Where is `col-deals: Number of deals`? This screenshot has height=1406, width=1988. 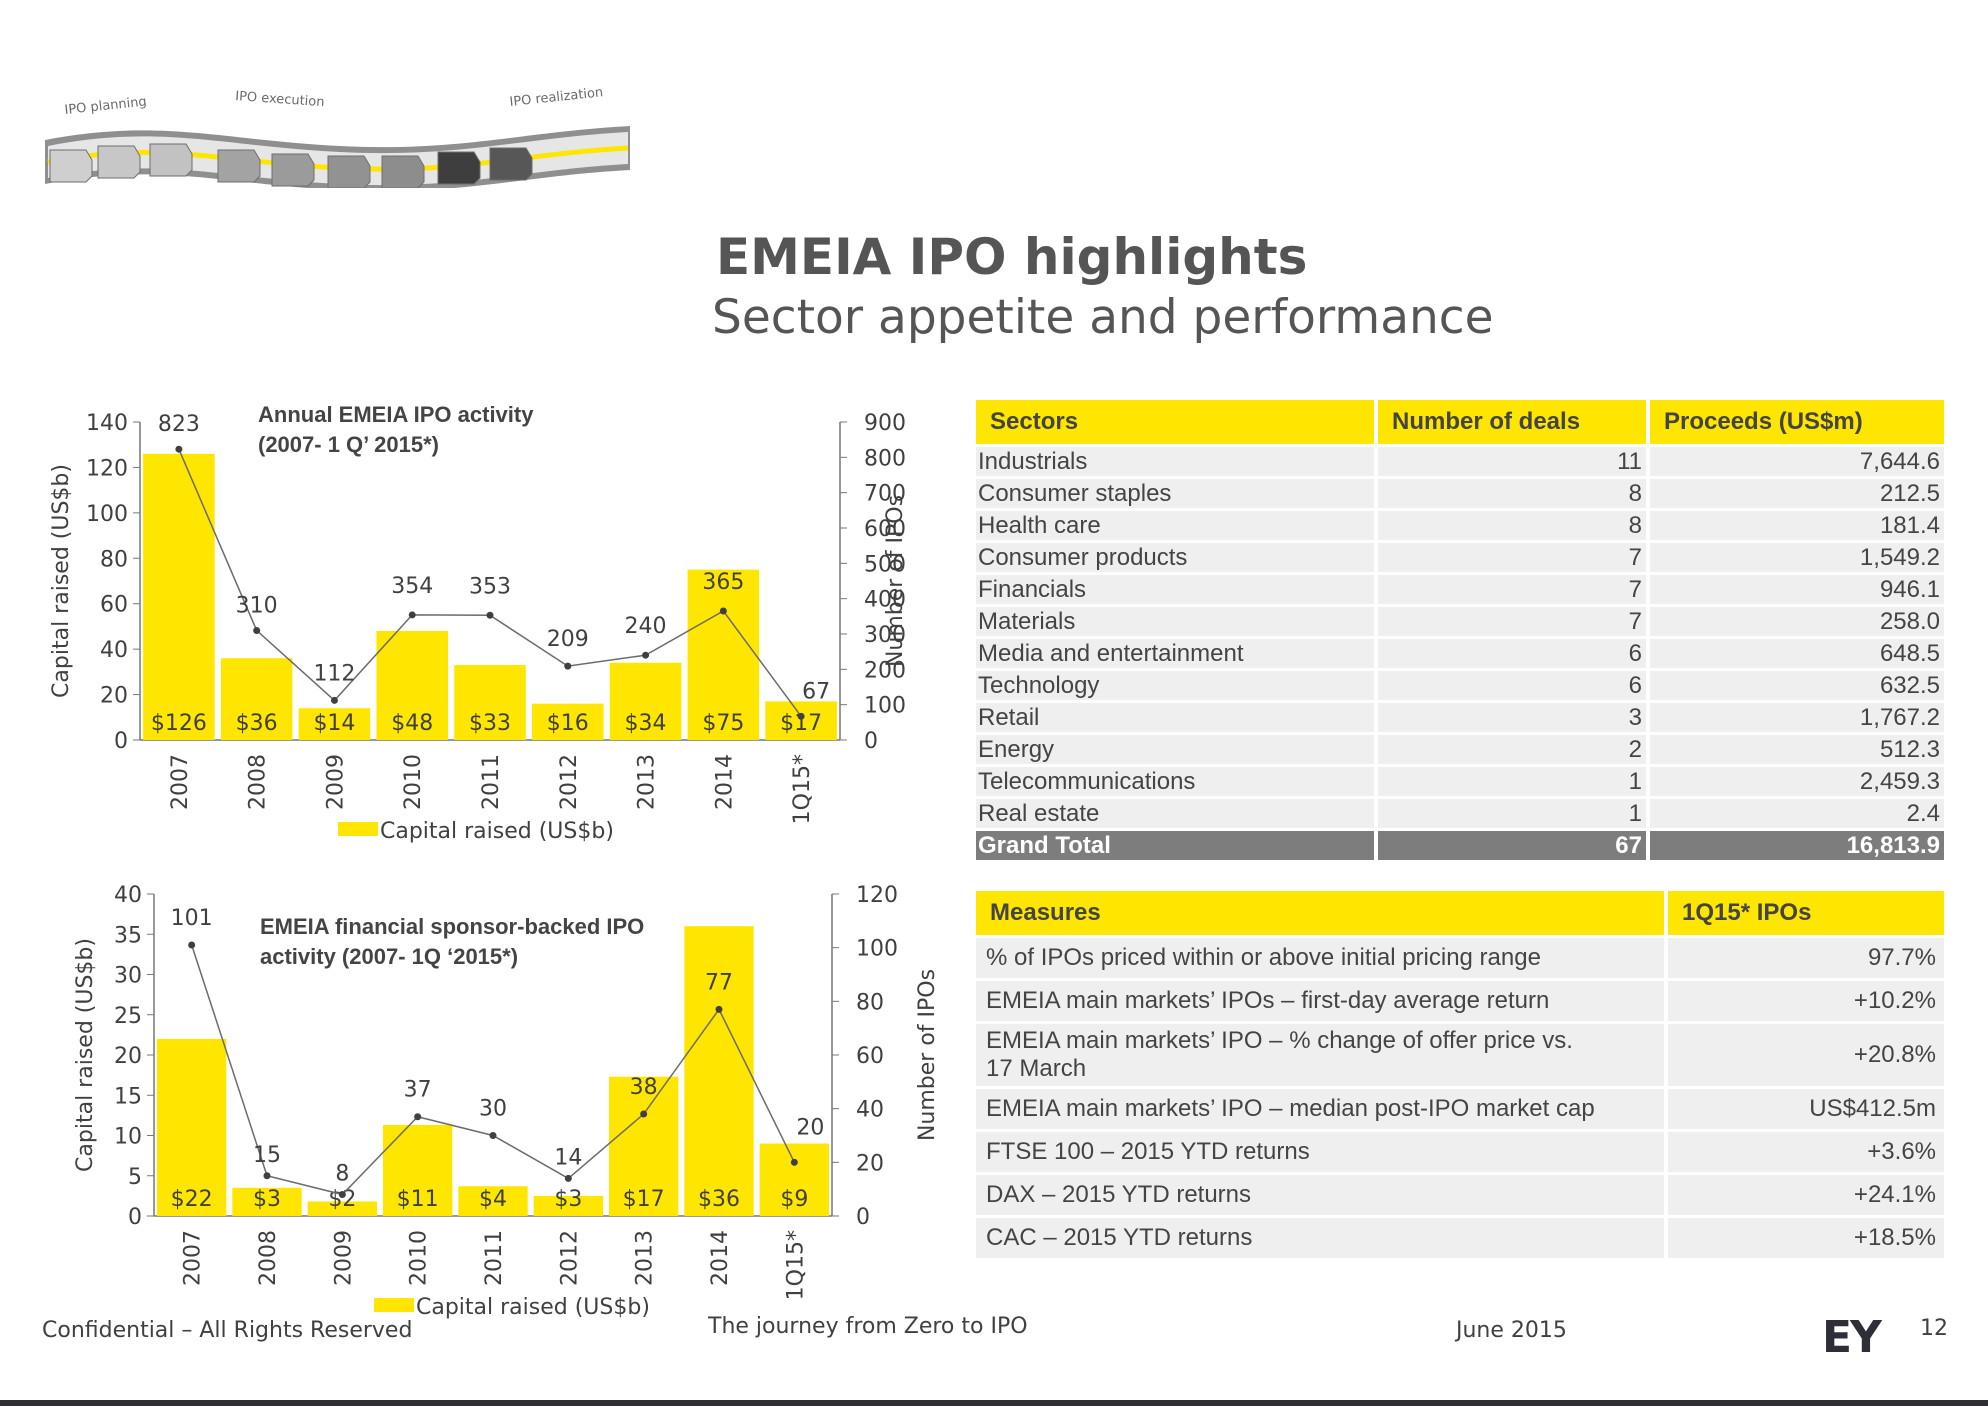 col-deals: Number of deals is located at coordinates (1510, 422).